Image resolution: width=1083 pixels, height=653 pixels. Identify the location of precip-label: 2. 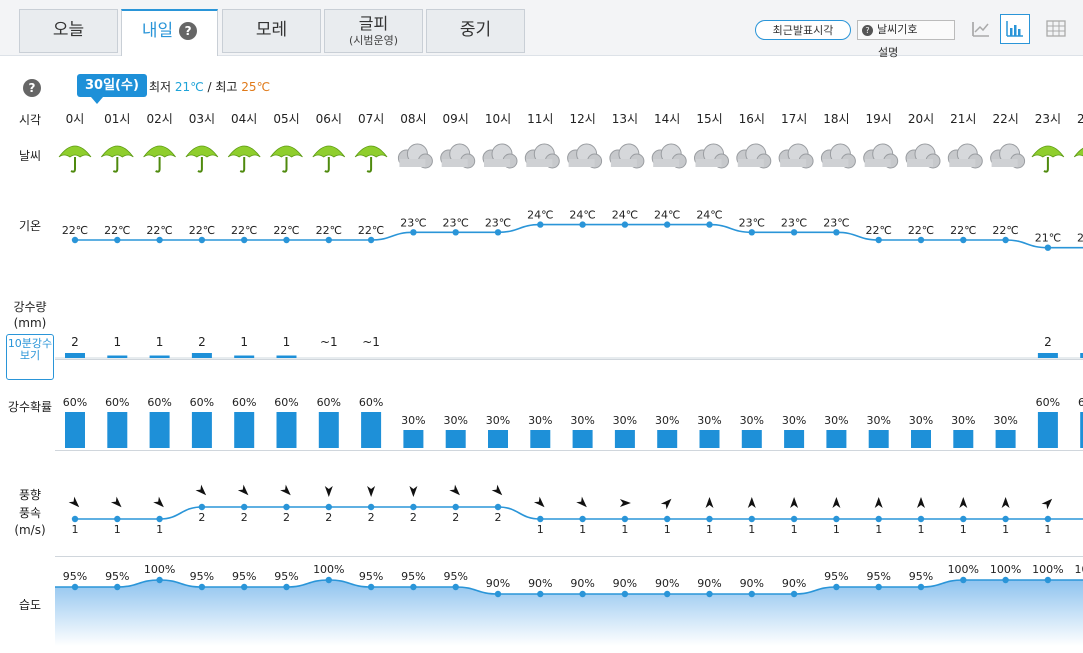
(202, 342).